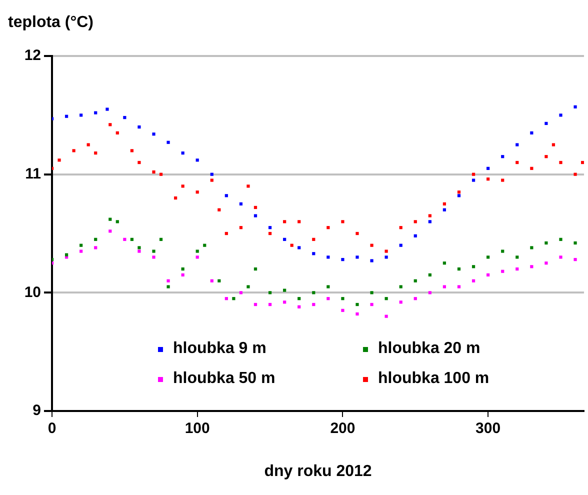  I want to click on legend-label: hloubka 20 m, so click(429, 349).